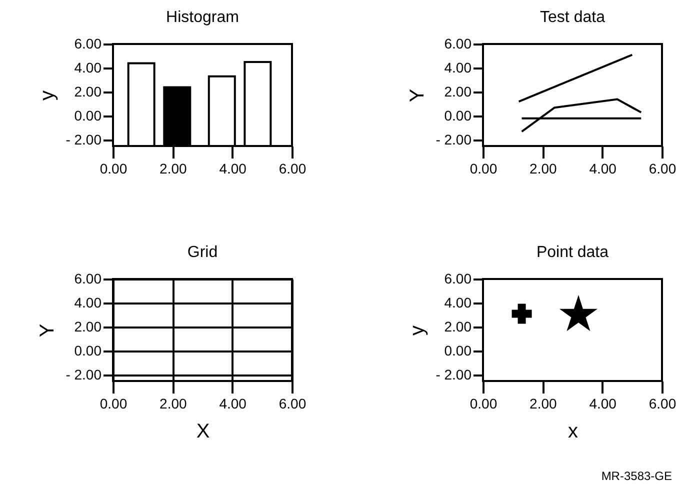 The height and width of the screenshot is (490, 683). Describe the element at coordinates (203, 431) in the screenshot. I see `x-axis-title: X` at that location.